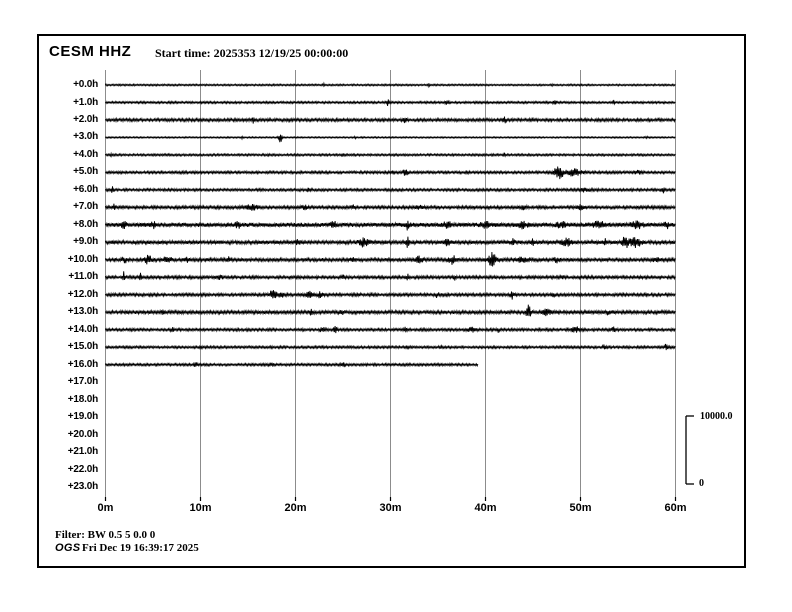  I want to click on x-axis-tick-label: 0m, so click(105, 508).